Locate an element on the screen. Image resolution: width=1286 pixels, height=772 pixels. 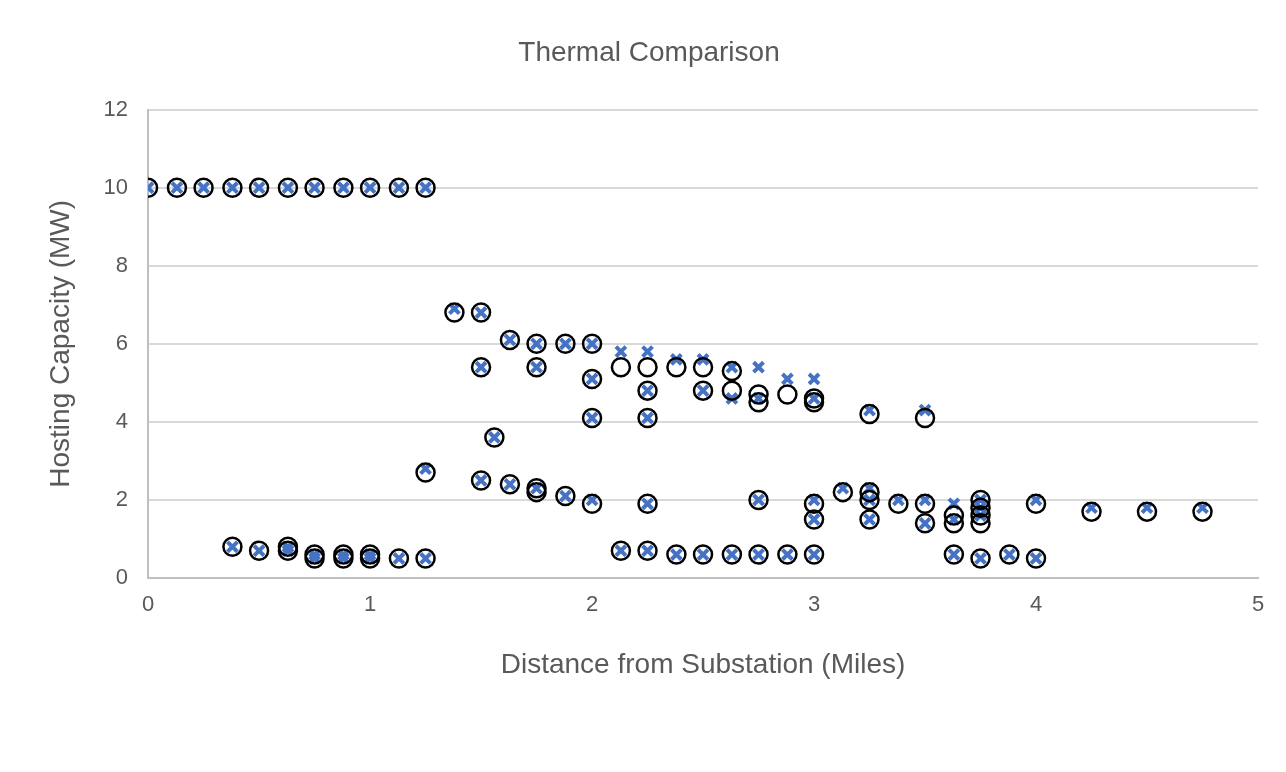
y-tick-label: 4 is located at coordinates (122, 420).